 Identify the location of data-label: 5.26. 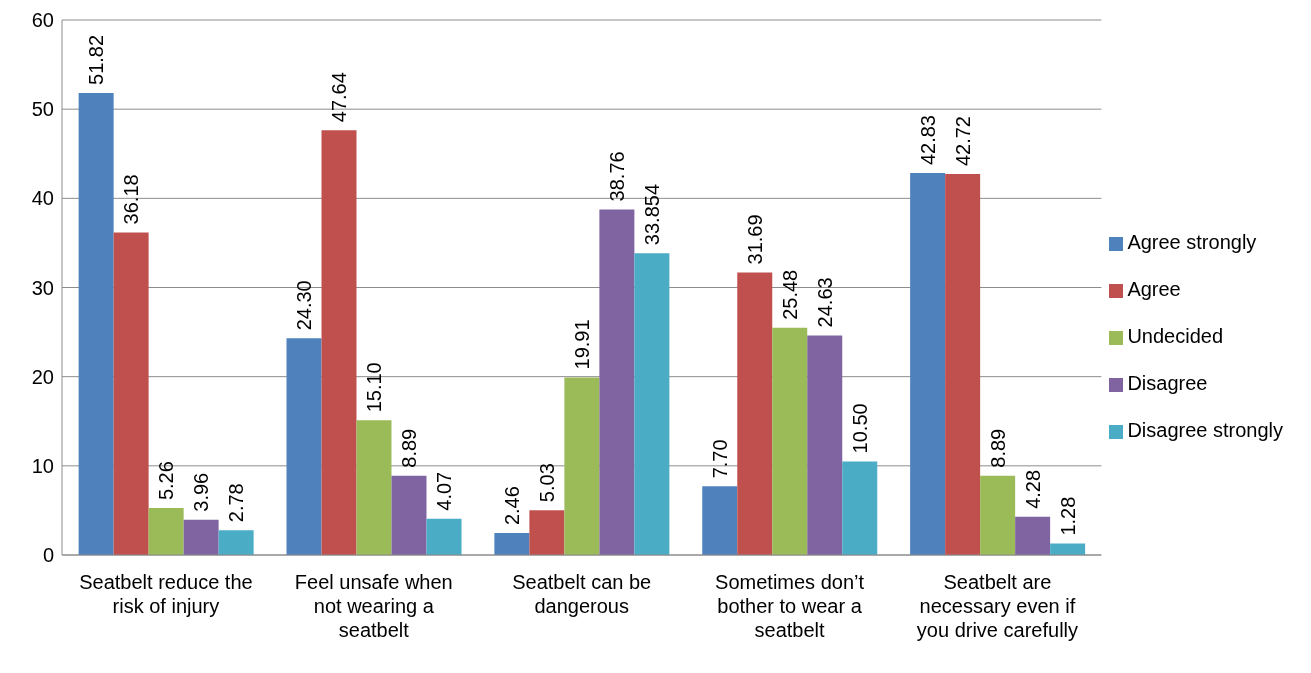
(166, 481).